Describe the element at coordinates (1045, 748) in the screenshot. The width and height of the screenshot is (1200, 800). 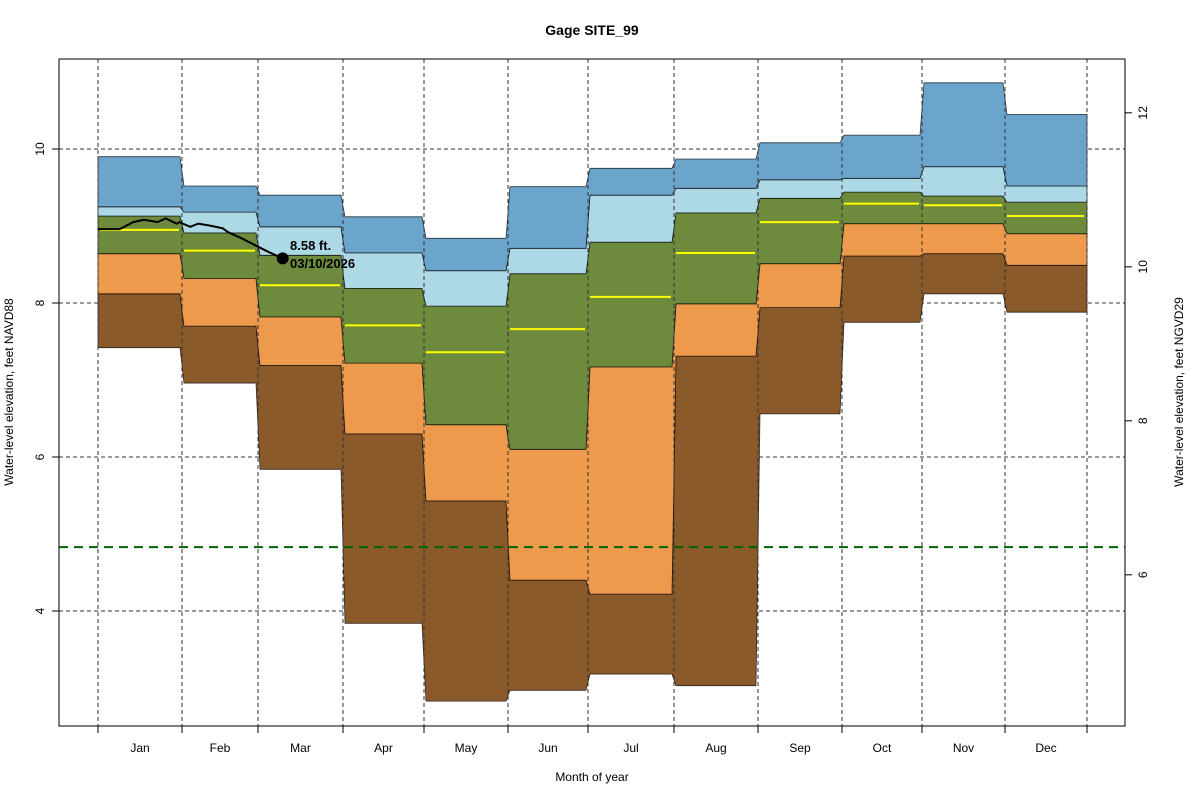
I see `x-tick-label-dec: Dec` at that location.